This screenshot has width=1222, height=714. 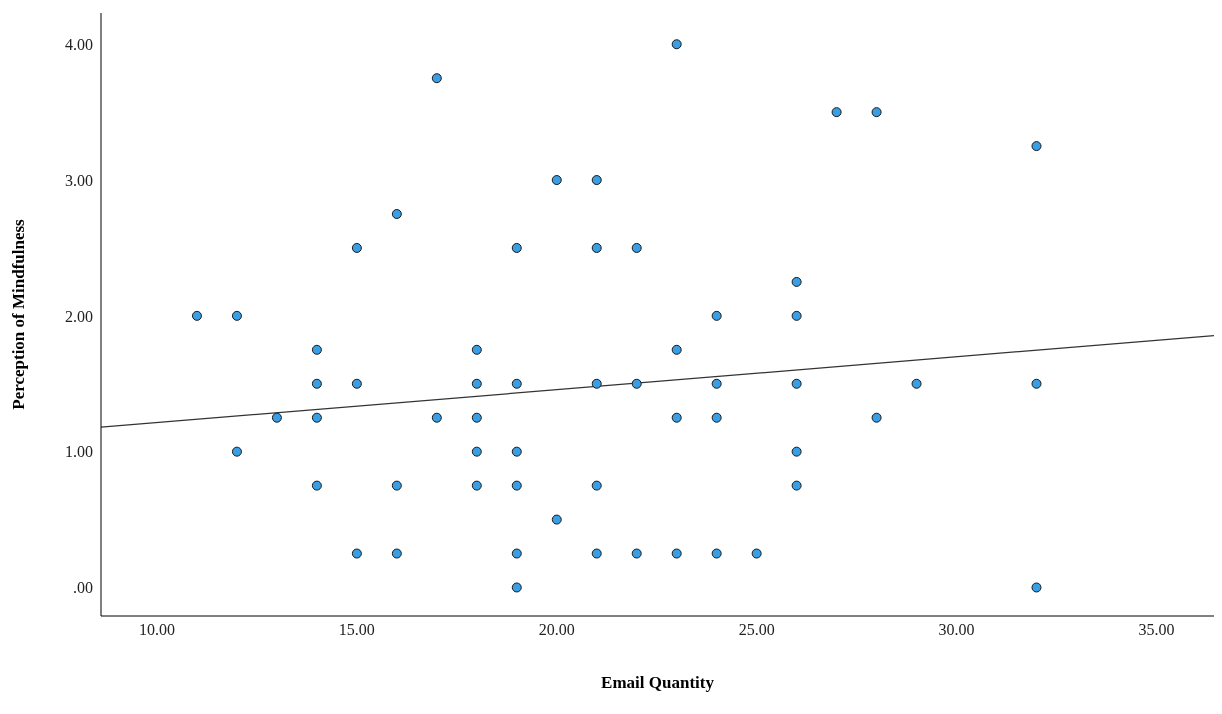 What do you see at coordinates (756, 630) in the screenshot?
I see `x-tick-label: 25.00` at bounding box center [756, 630].